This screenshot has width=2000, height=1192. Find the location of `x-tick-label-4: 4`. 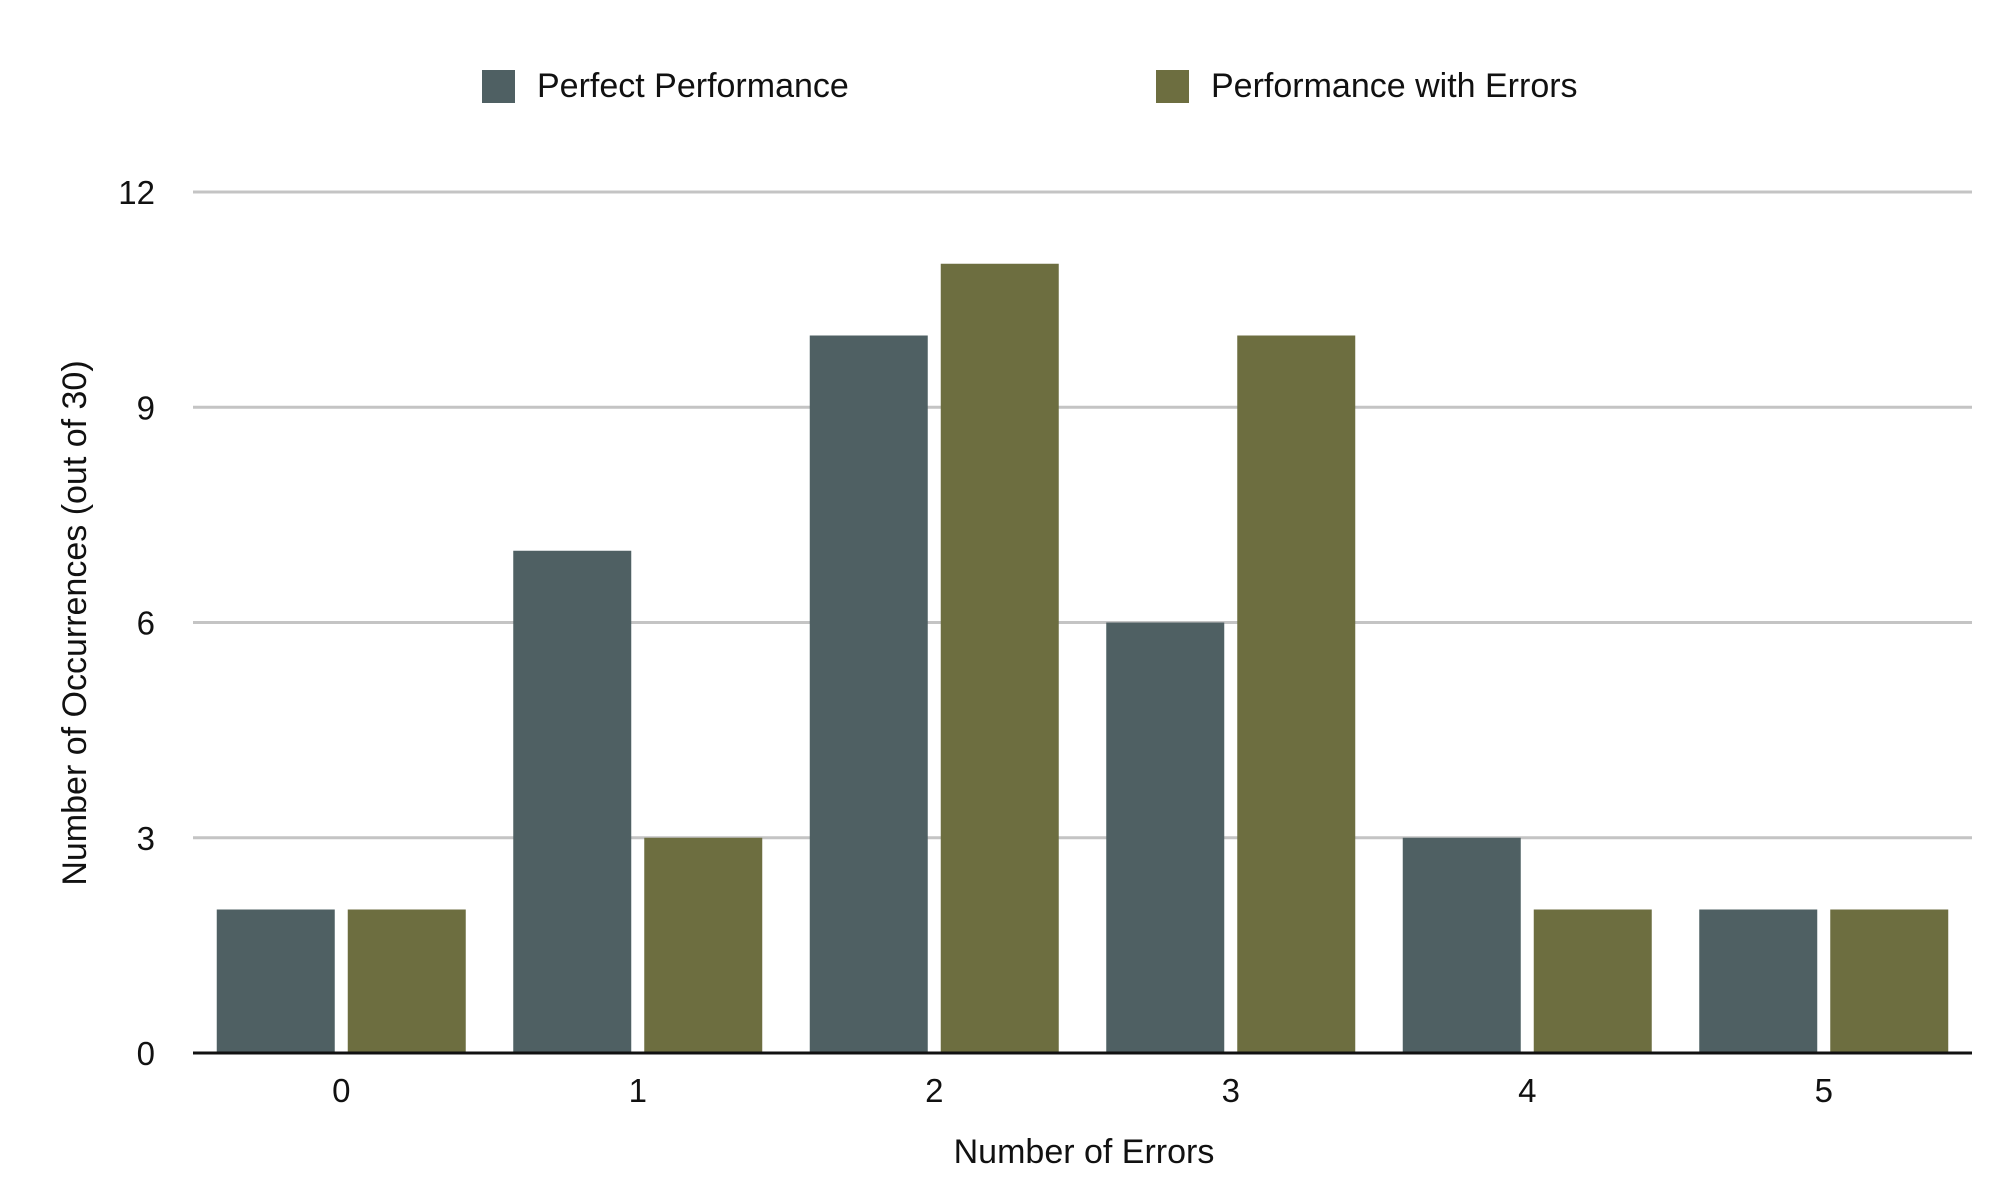

x-tick-label-4: 4 is located at coordinates (1527, 1090).